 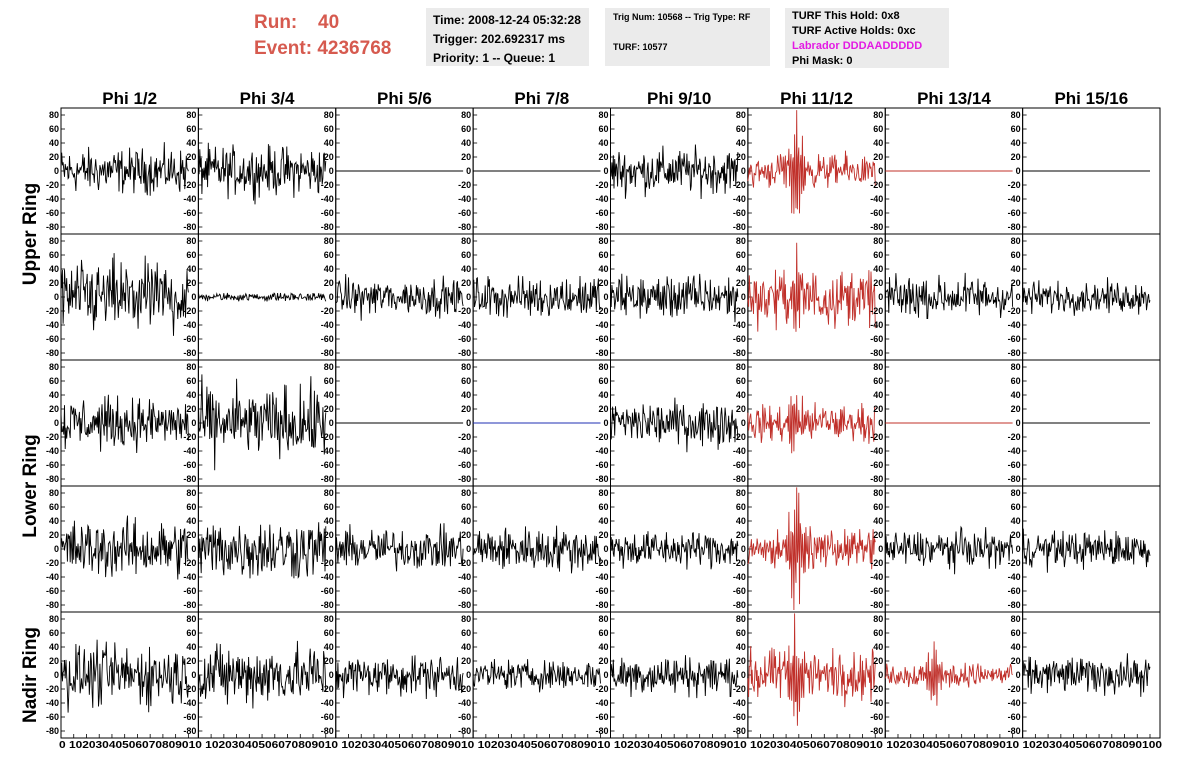 I want to click on turf-text: TURF: 10577, so click(x=640, y=47).